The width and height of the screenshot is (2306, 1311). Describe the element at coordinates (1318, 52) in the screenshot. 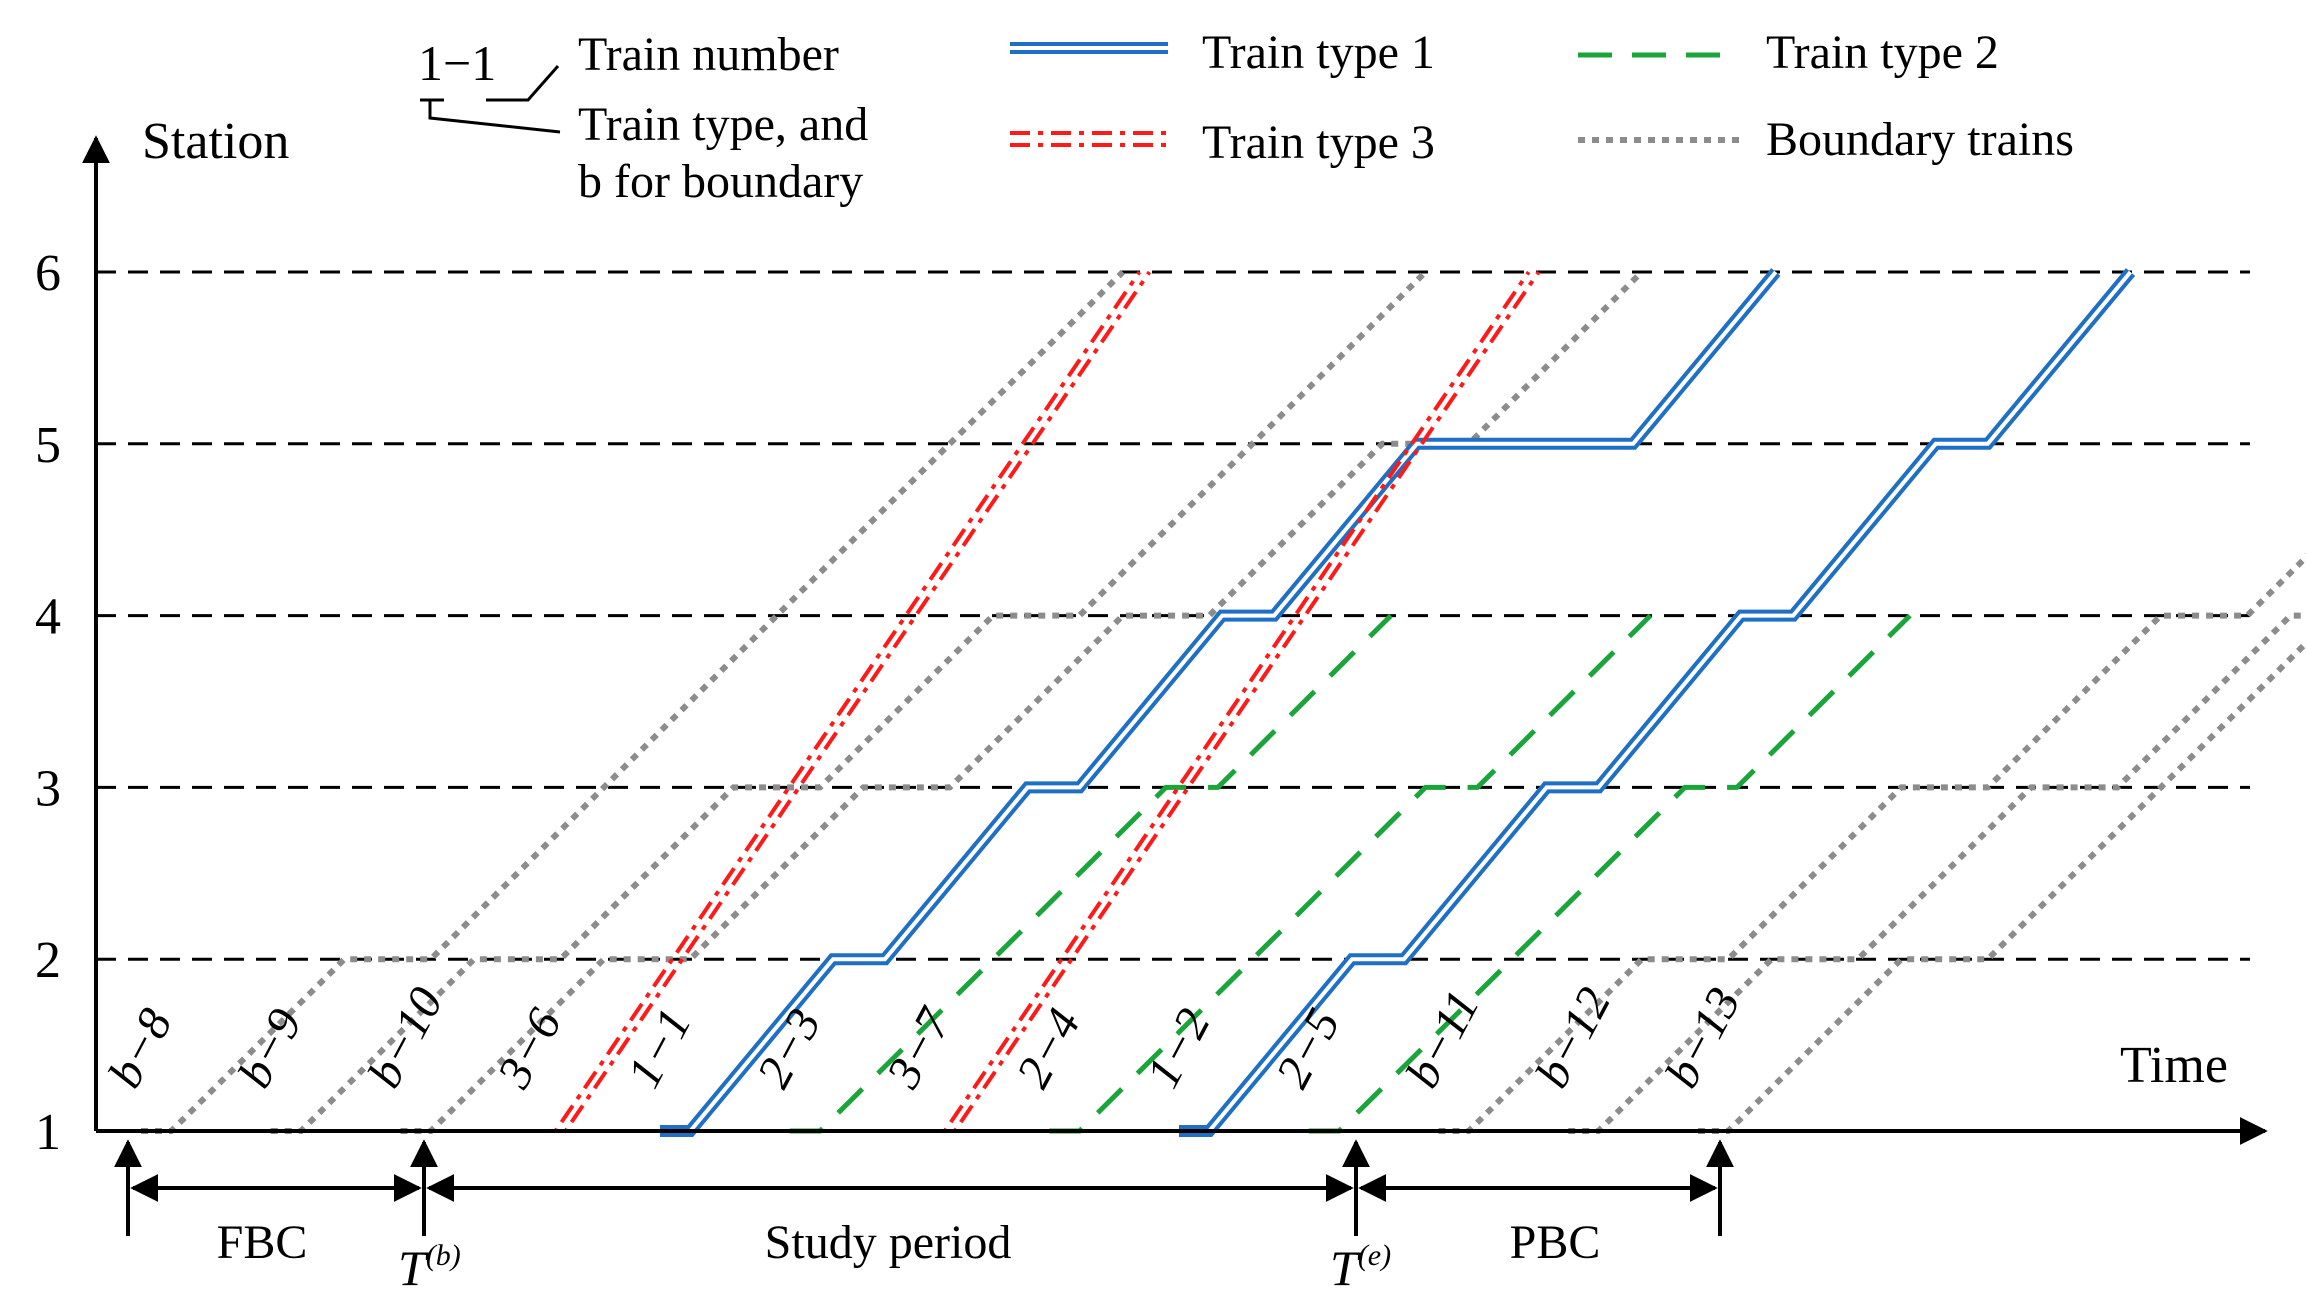

I see `legend-label-type1: Train type 1` at that location.